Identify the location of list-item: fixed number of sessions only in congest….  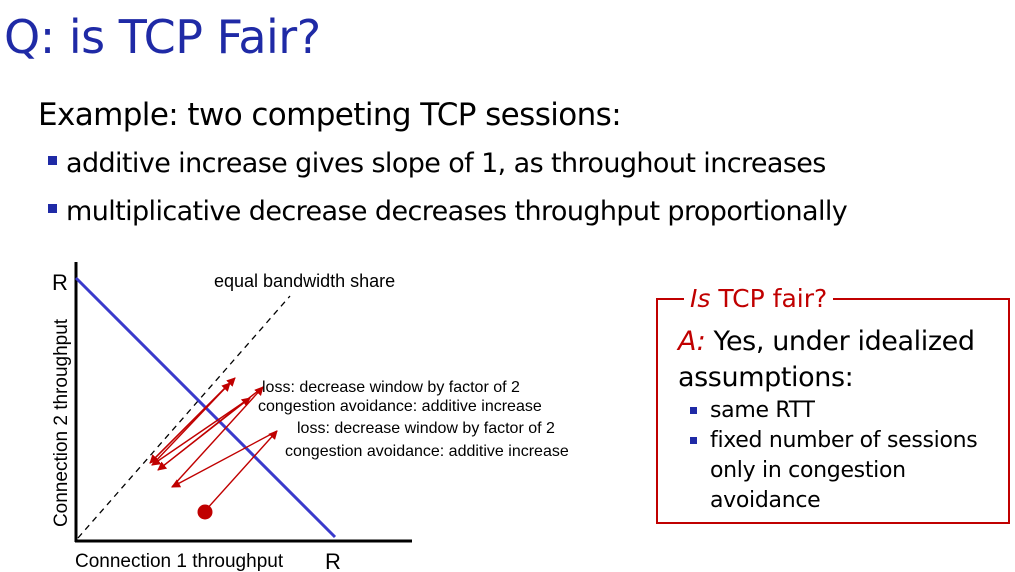
(848, 471).